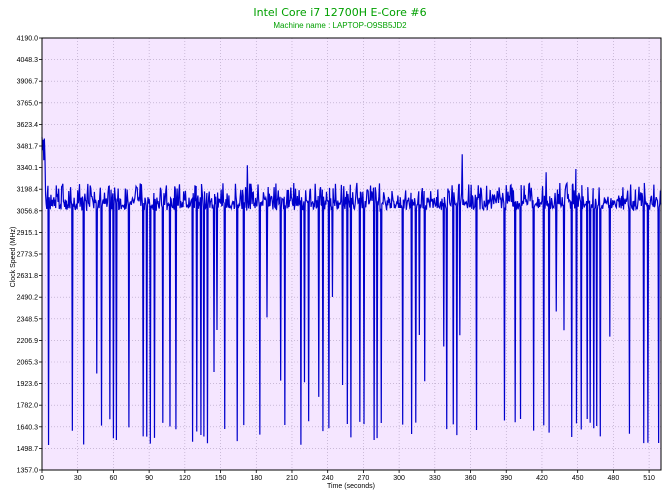 The width and height of the screenshot is (670, 502). What do you see at coordinates (399, 478) in the screenshot?
I see `x-tick-label: 300` at bounding box center [399, 478].